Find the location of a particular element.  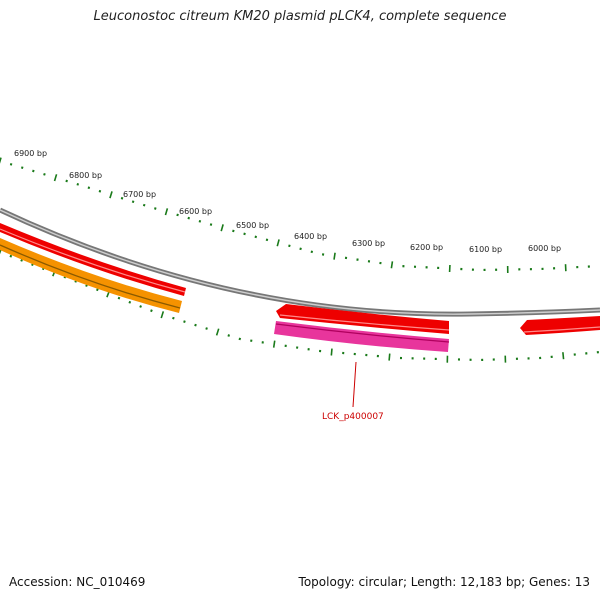

scale-label: 6700 bp is located at coordinates (139, 194).